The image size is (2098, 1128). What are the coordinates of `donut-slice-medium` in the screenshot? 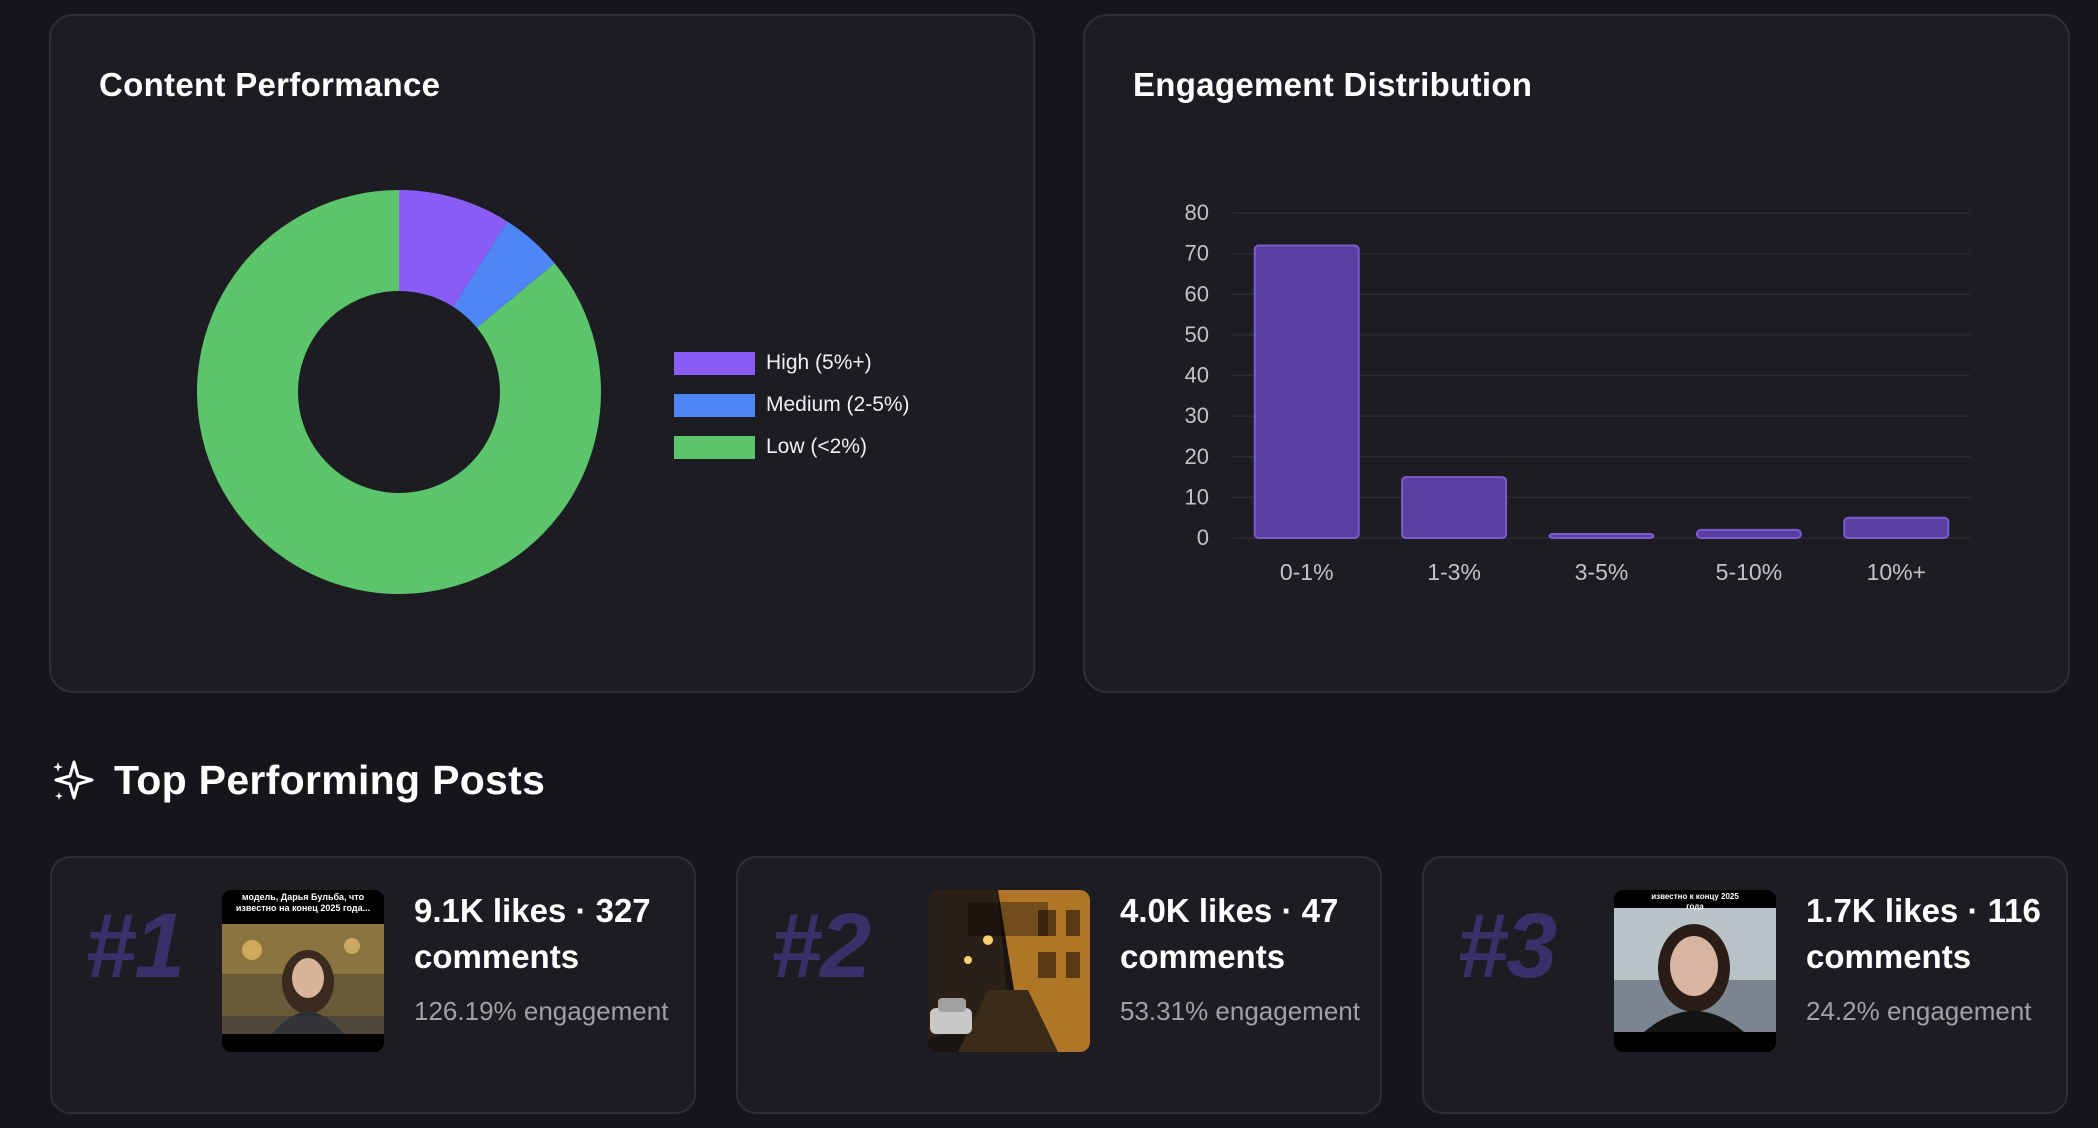 It's located at (504, 274).